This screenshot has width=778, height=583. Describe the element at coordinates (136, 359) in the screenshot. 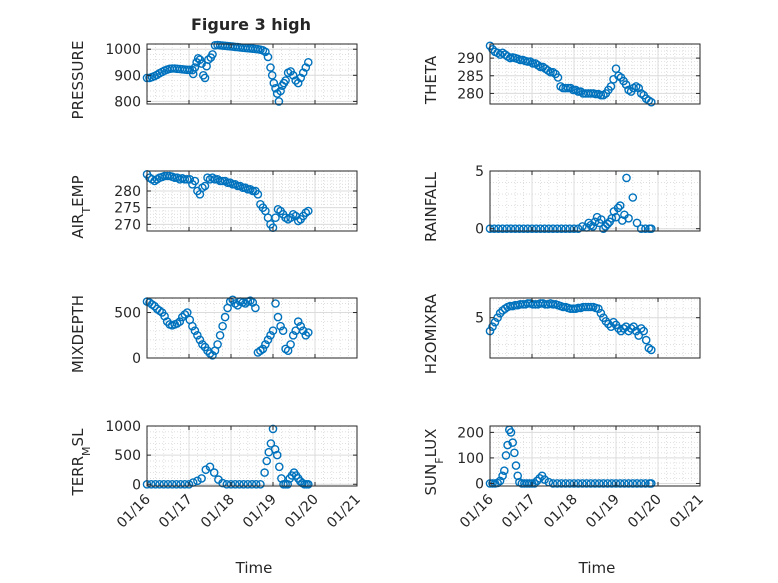

I see `y-tick-label: 0` at that location.